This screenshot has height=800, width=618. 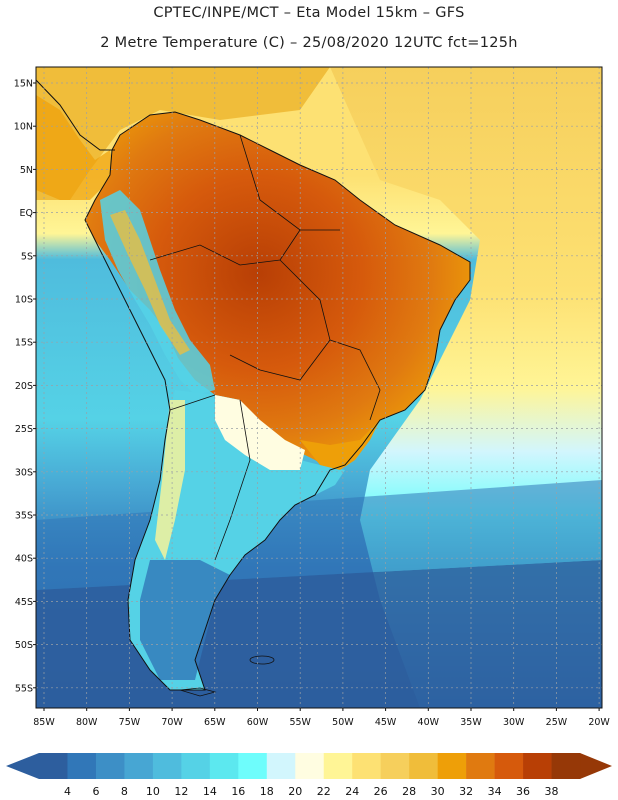 What do you see at coordinates (130, 722) in the screenshot?
I see `lon-tick-label: 75W` at bounding box center [130, 722].